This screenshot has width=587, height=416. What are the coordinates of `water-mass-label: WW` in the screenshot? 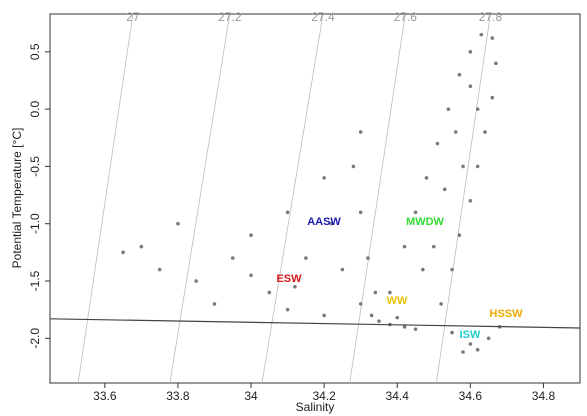 It's located at (397, 301).